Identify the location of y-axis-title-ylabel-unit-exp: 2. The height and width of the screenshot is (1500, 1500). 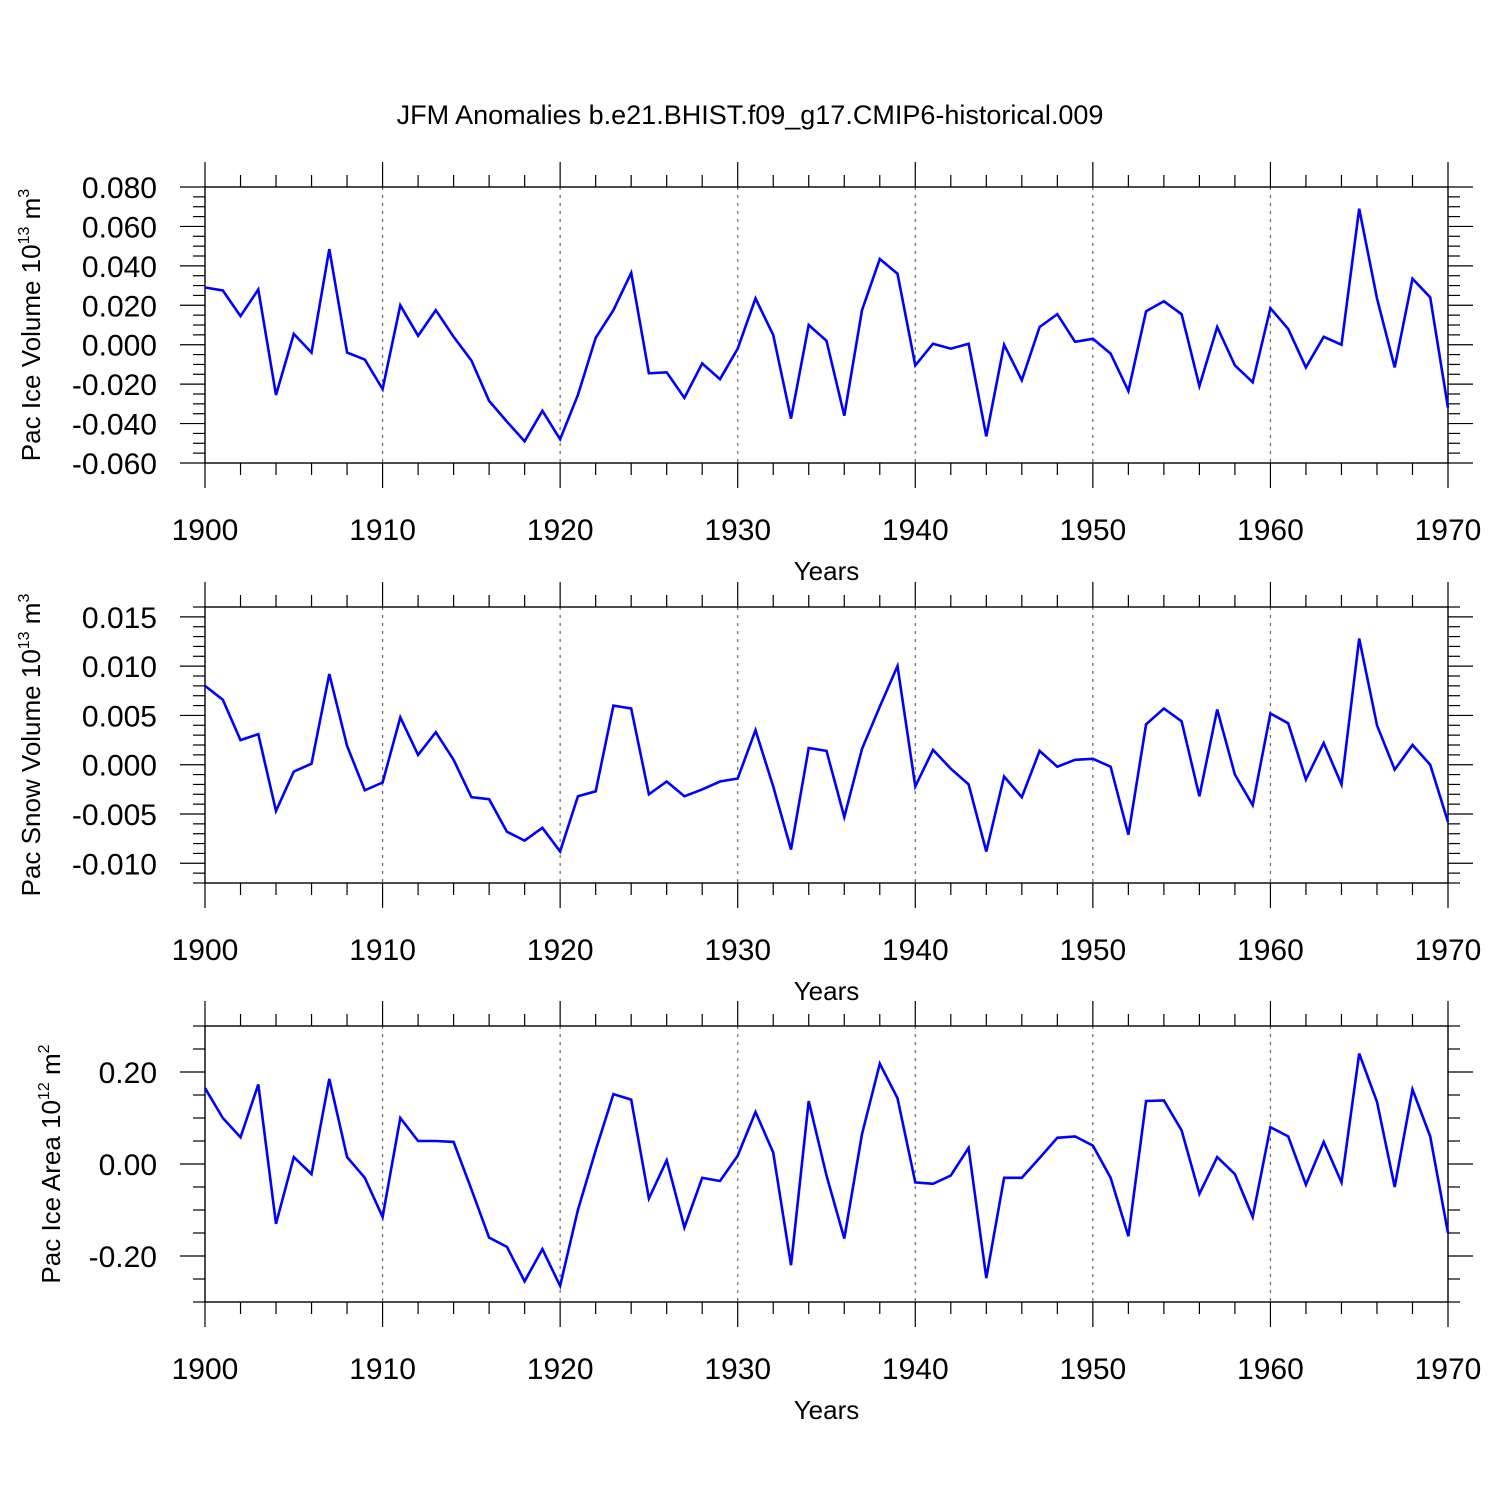
(44, 1048).